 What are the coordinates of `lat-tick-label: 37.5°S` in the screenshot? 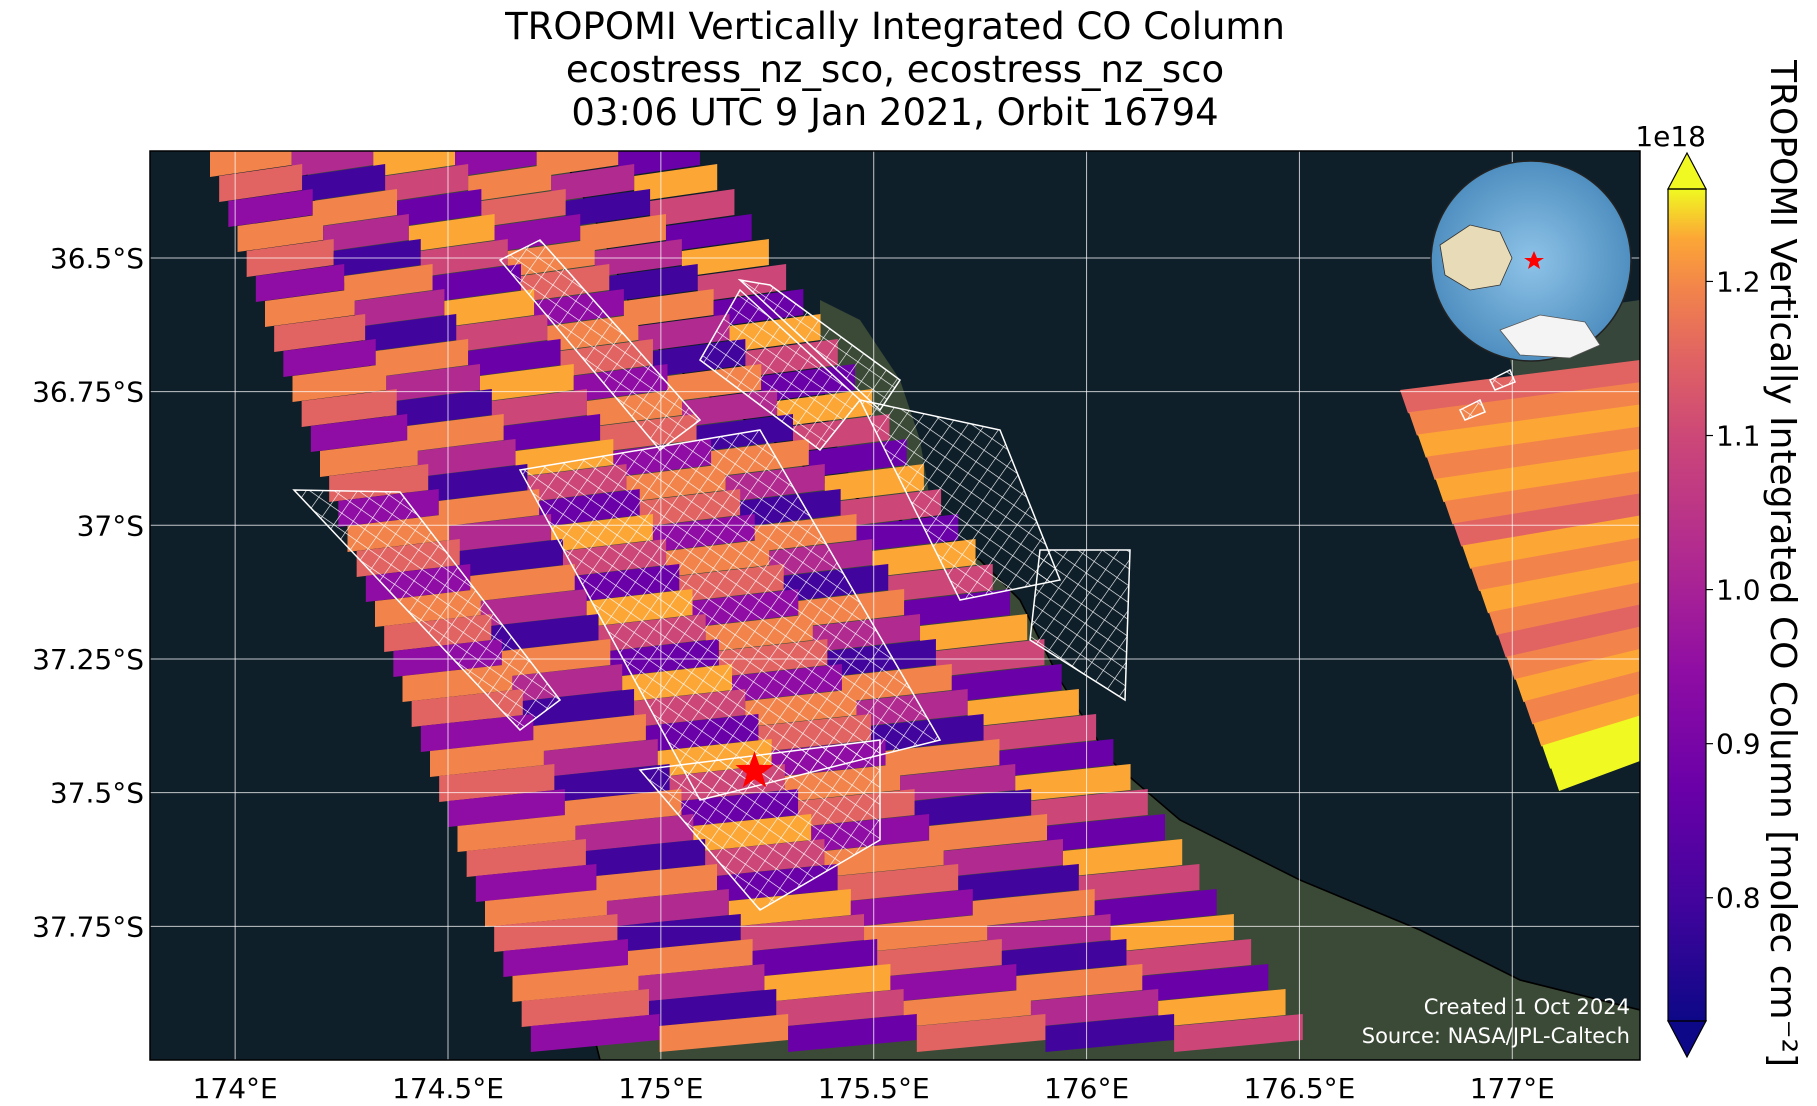 It's located at (97, 793).